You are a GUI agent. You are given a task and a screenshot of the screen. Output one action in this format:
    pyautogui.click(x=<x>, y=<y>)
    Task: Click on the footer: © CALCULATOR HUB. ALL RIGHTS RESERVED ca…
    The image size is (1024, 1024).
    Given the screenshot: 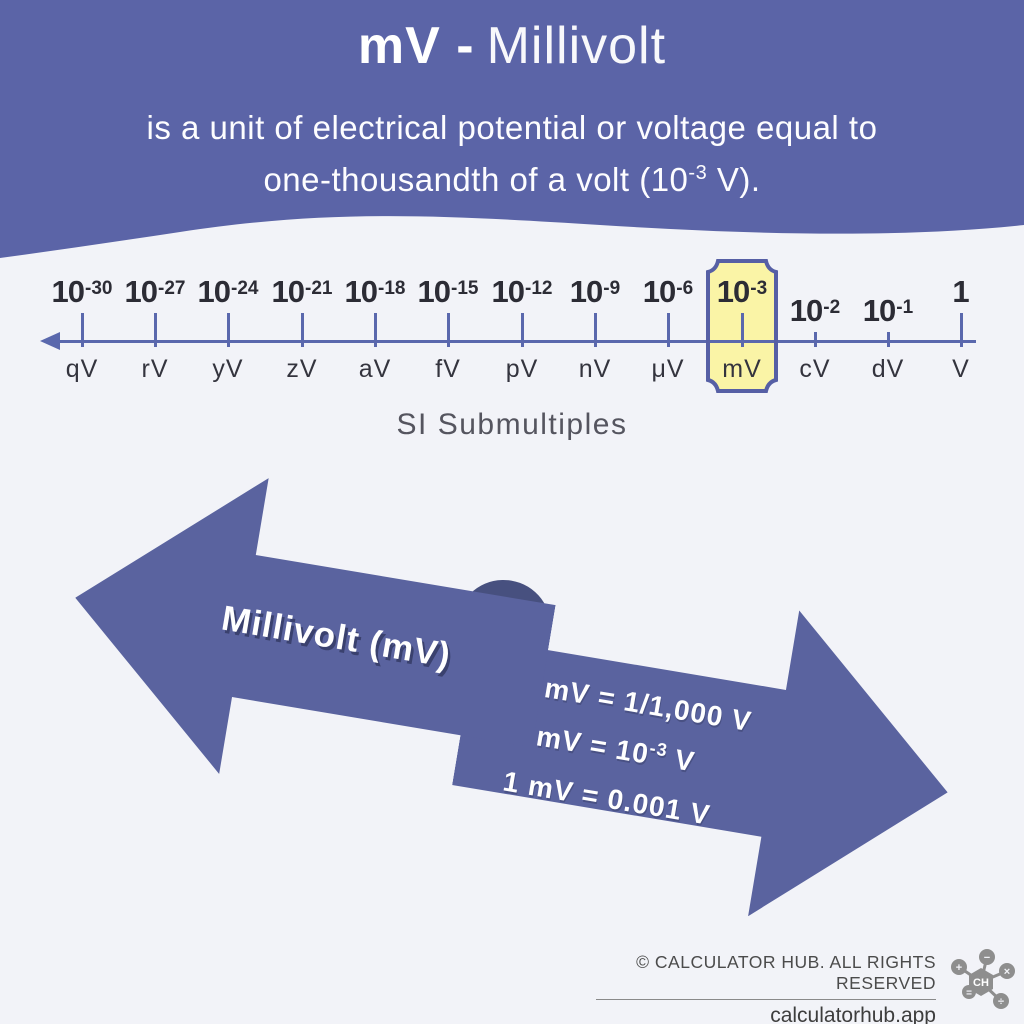 What is the action you would take?
    pyautogui.click(x=766, y=988)
    